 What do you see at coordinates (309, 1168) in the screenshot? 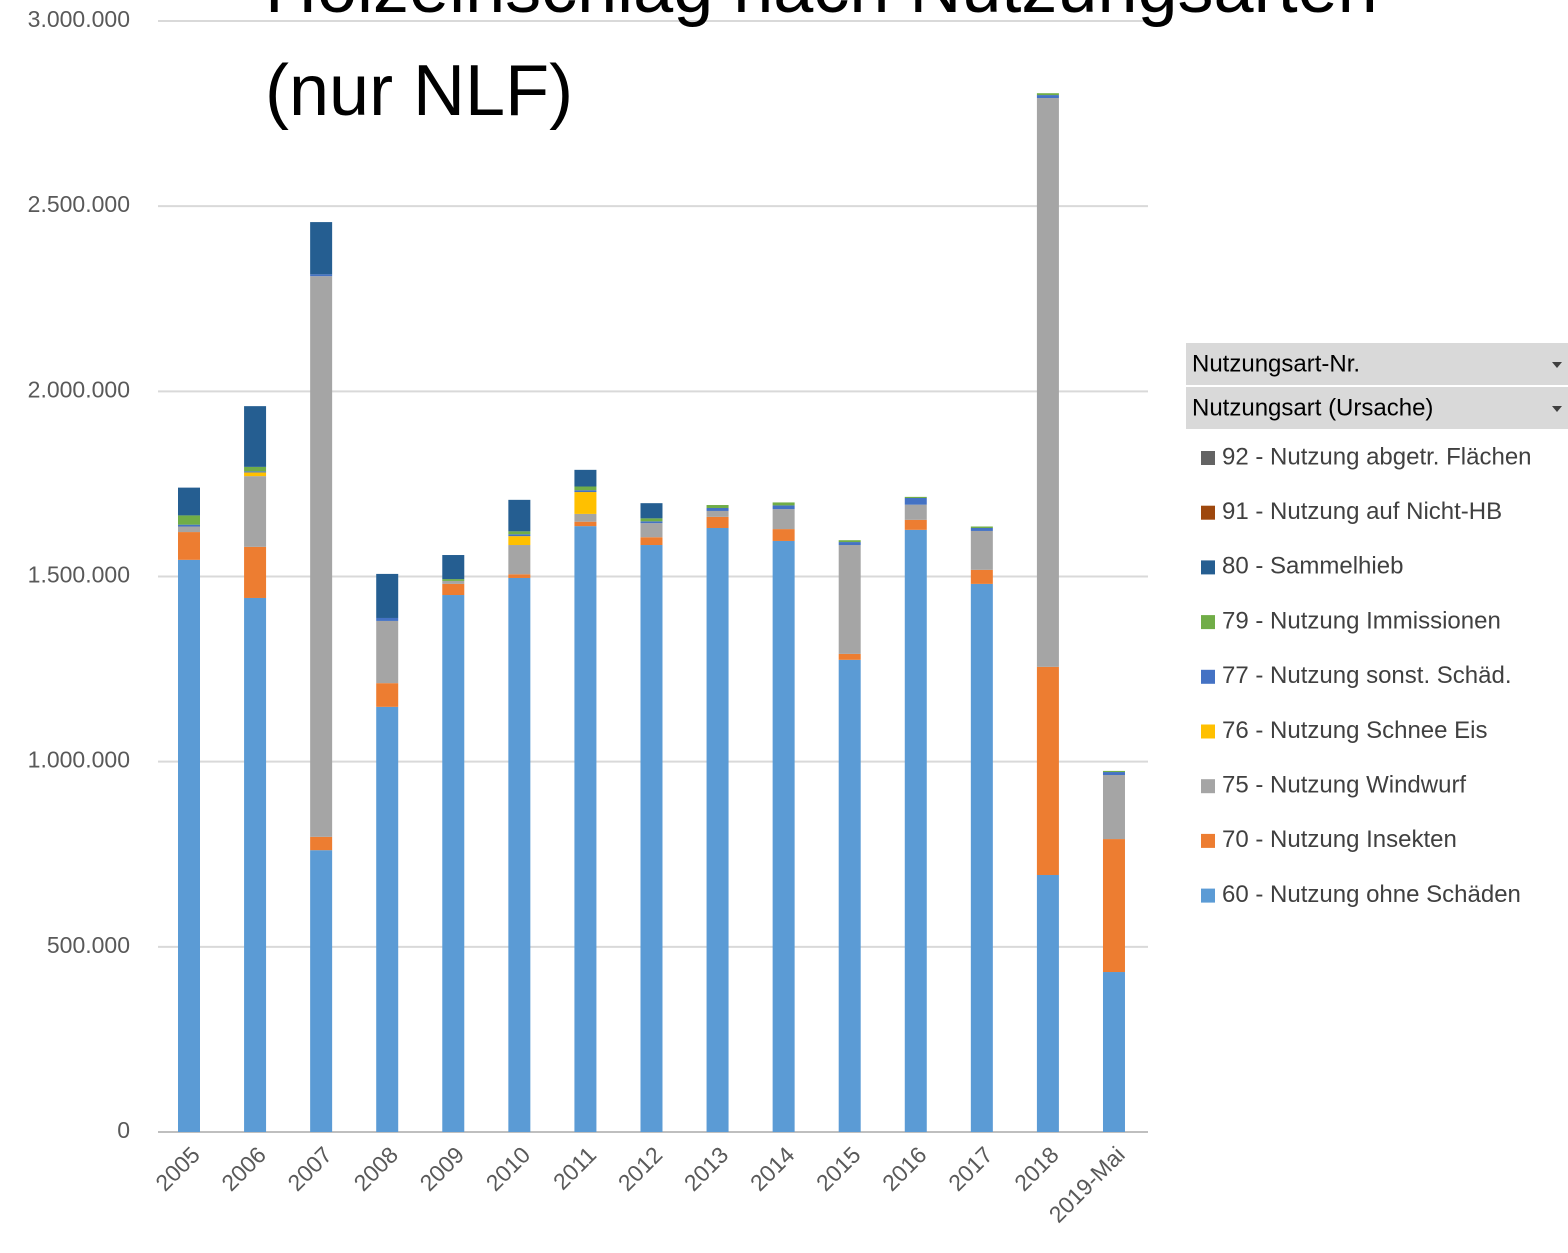
I see `x-tick-label: 2007` at bounding box center [309, 1168].